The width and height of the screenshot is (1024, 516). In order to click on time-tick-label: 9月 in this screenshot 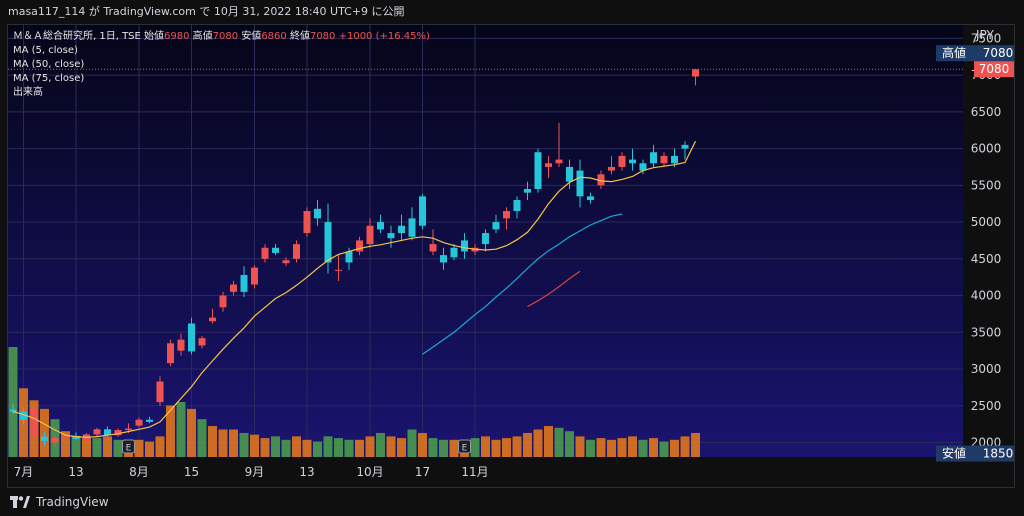, I will do `click(255, 472)`.